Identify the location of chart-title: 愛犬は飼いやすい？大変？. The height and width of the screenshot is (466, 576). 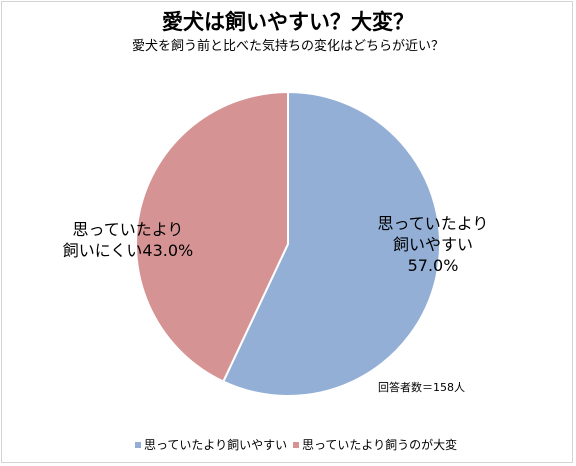
(288, 22).